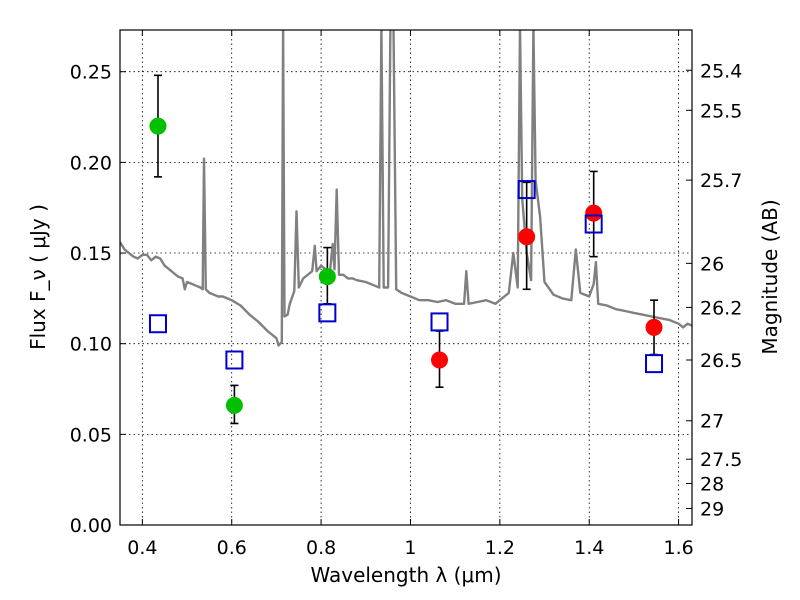 This screenshot has width=800, height=600. Describe the element at coordinates (500, 548) in the screenshot. I see `x-tick-label: 1.2` at that location.